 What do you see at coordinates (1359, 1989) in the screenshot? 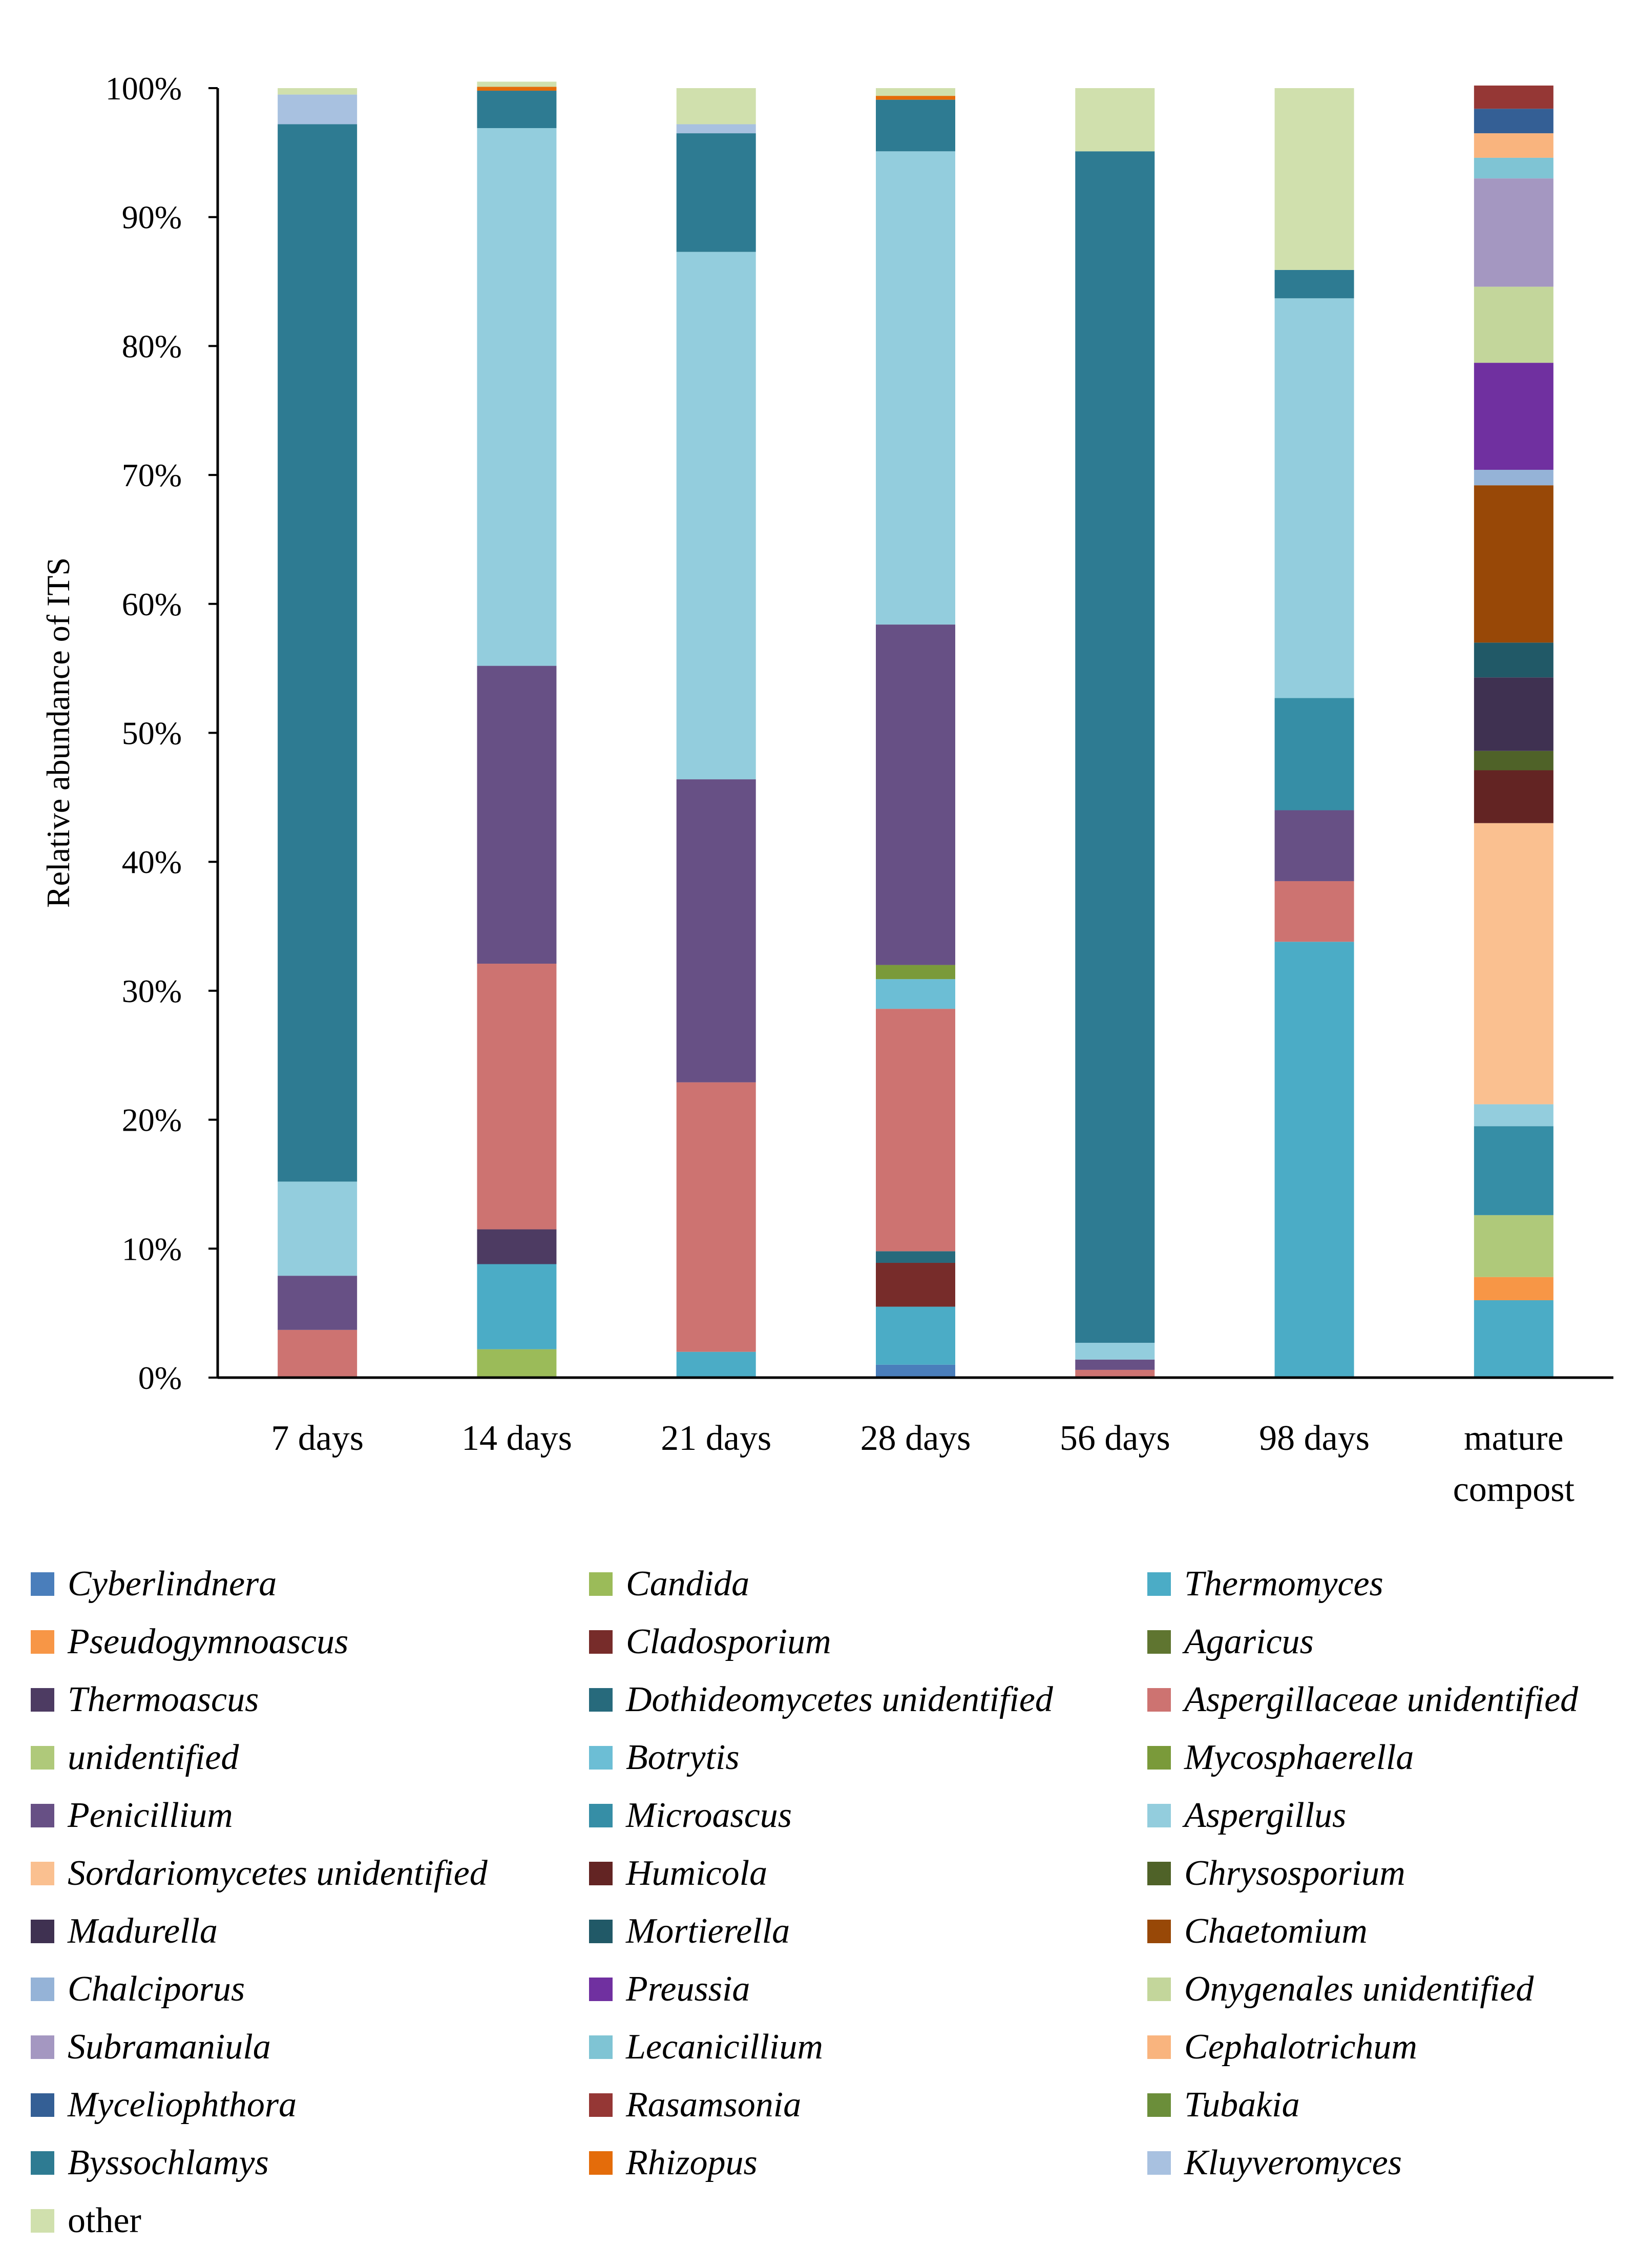
I see `legend-label: Onygenales unidentified` at bounding box center [1359, 1989].